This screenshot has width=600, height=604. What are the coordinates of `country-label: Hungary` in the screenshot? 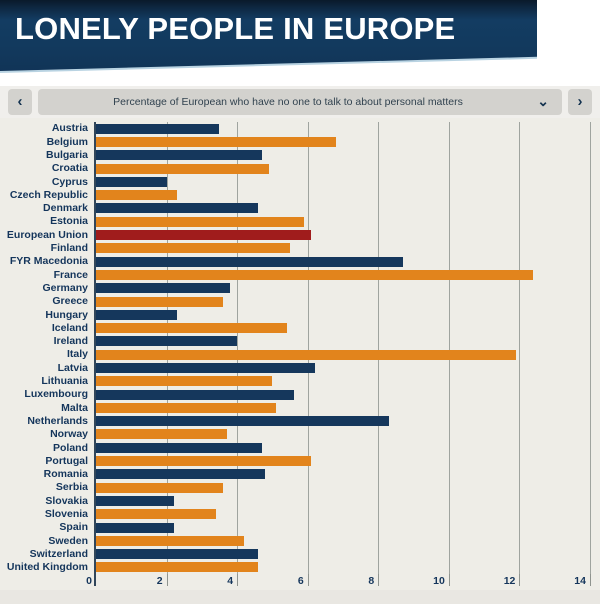 It's located at (66, 314).